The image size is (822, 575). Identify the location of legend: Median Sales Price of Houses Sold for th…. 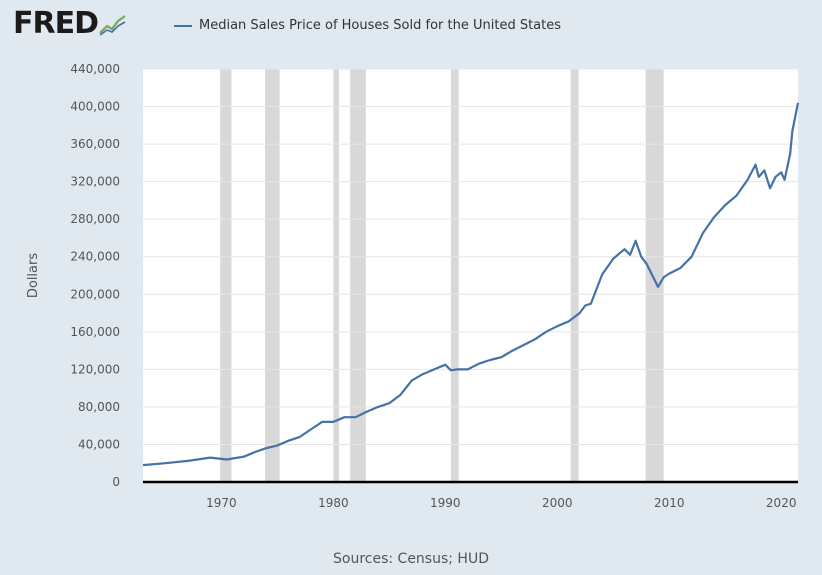
(367, 25).